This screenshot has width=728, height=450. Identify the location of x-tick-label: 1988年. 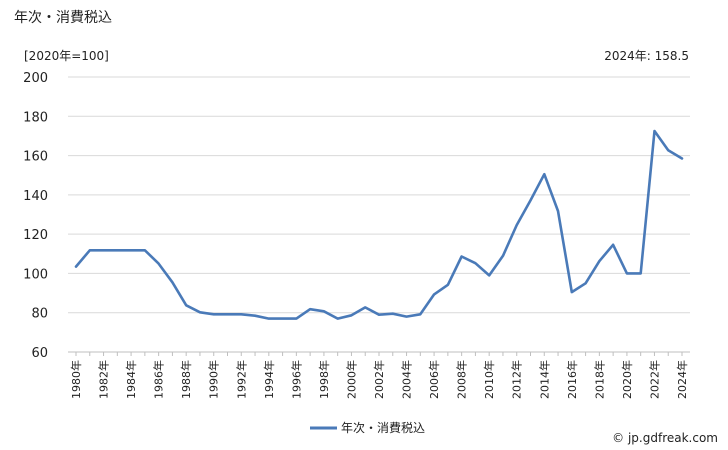
(186, 379).